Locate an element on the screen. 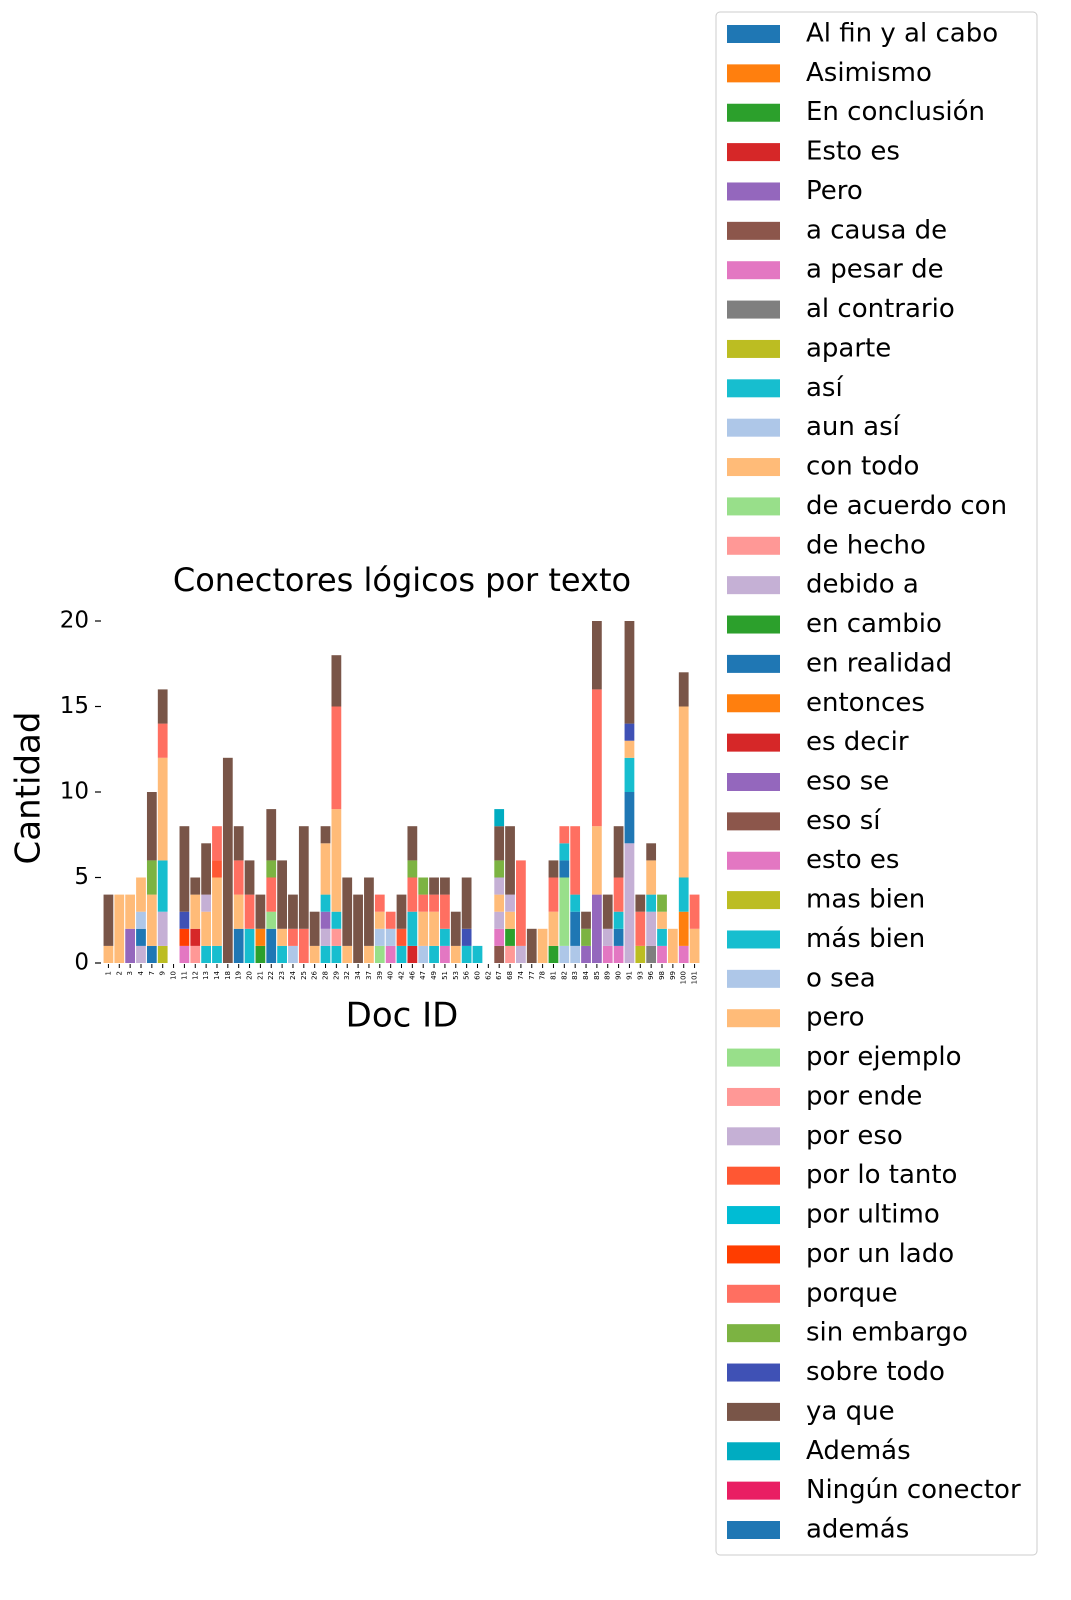 This screenshot has width=1071, height=1600. legend-label: Asimismo is located at coordinates (869, 73).